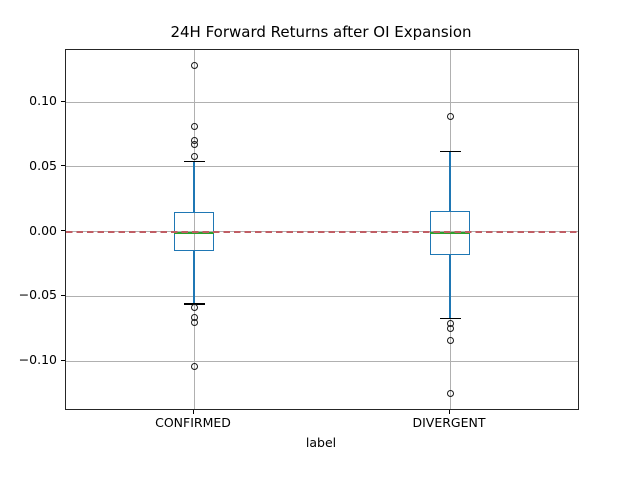 This screenshot has height=480, width=640. What do you see at coordinates (450, 318) in the screenshot?
I see `cap-lower-divergent` at bounding box center [450, 318].